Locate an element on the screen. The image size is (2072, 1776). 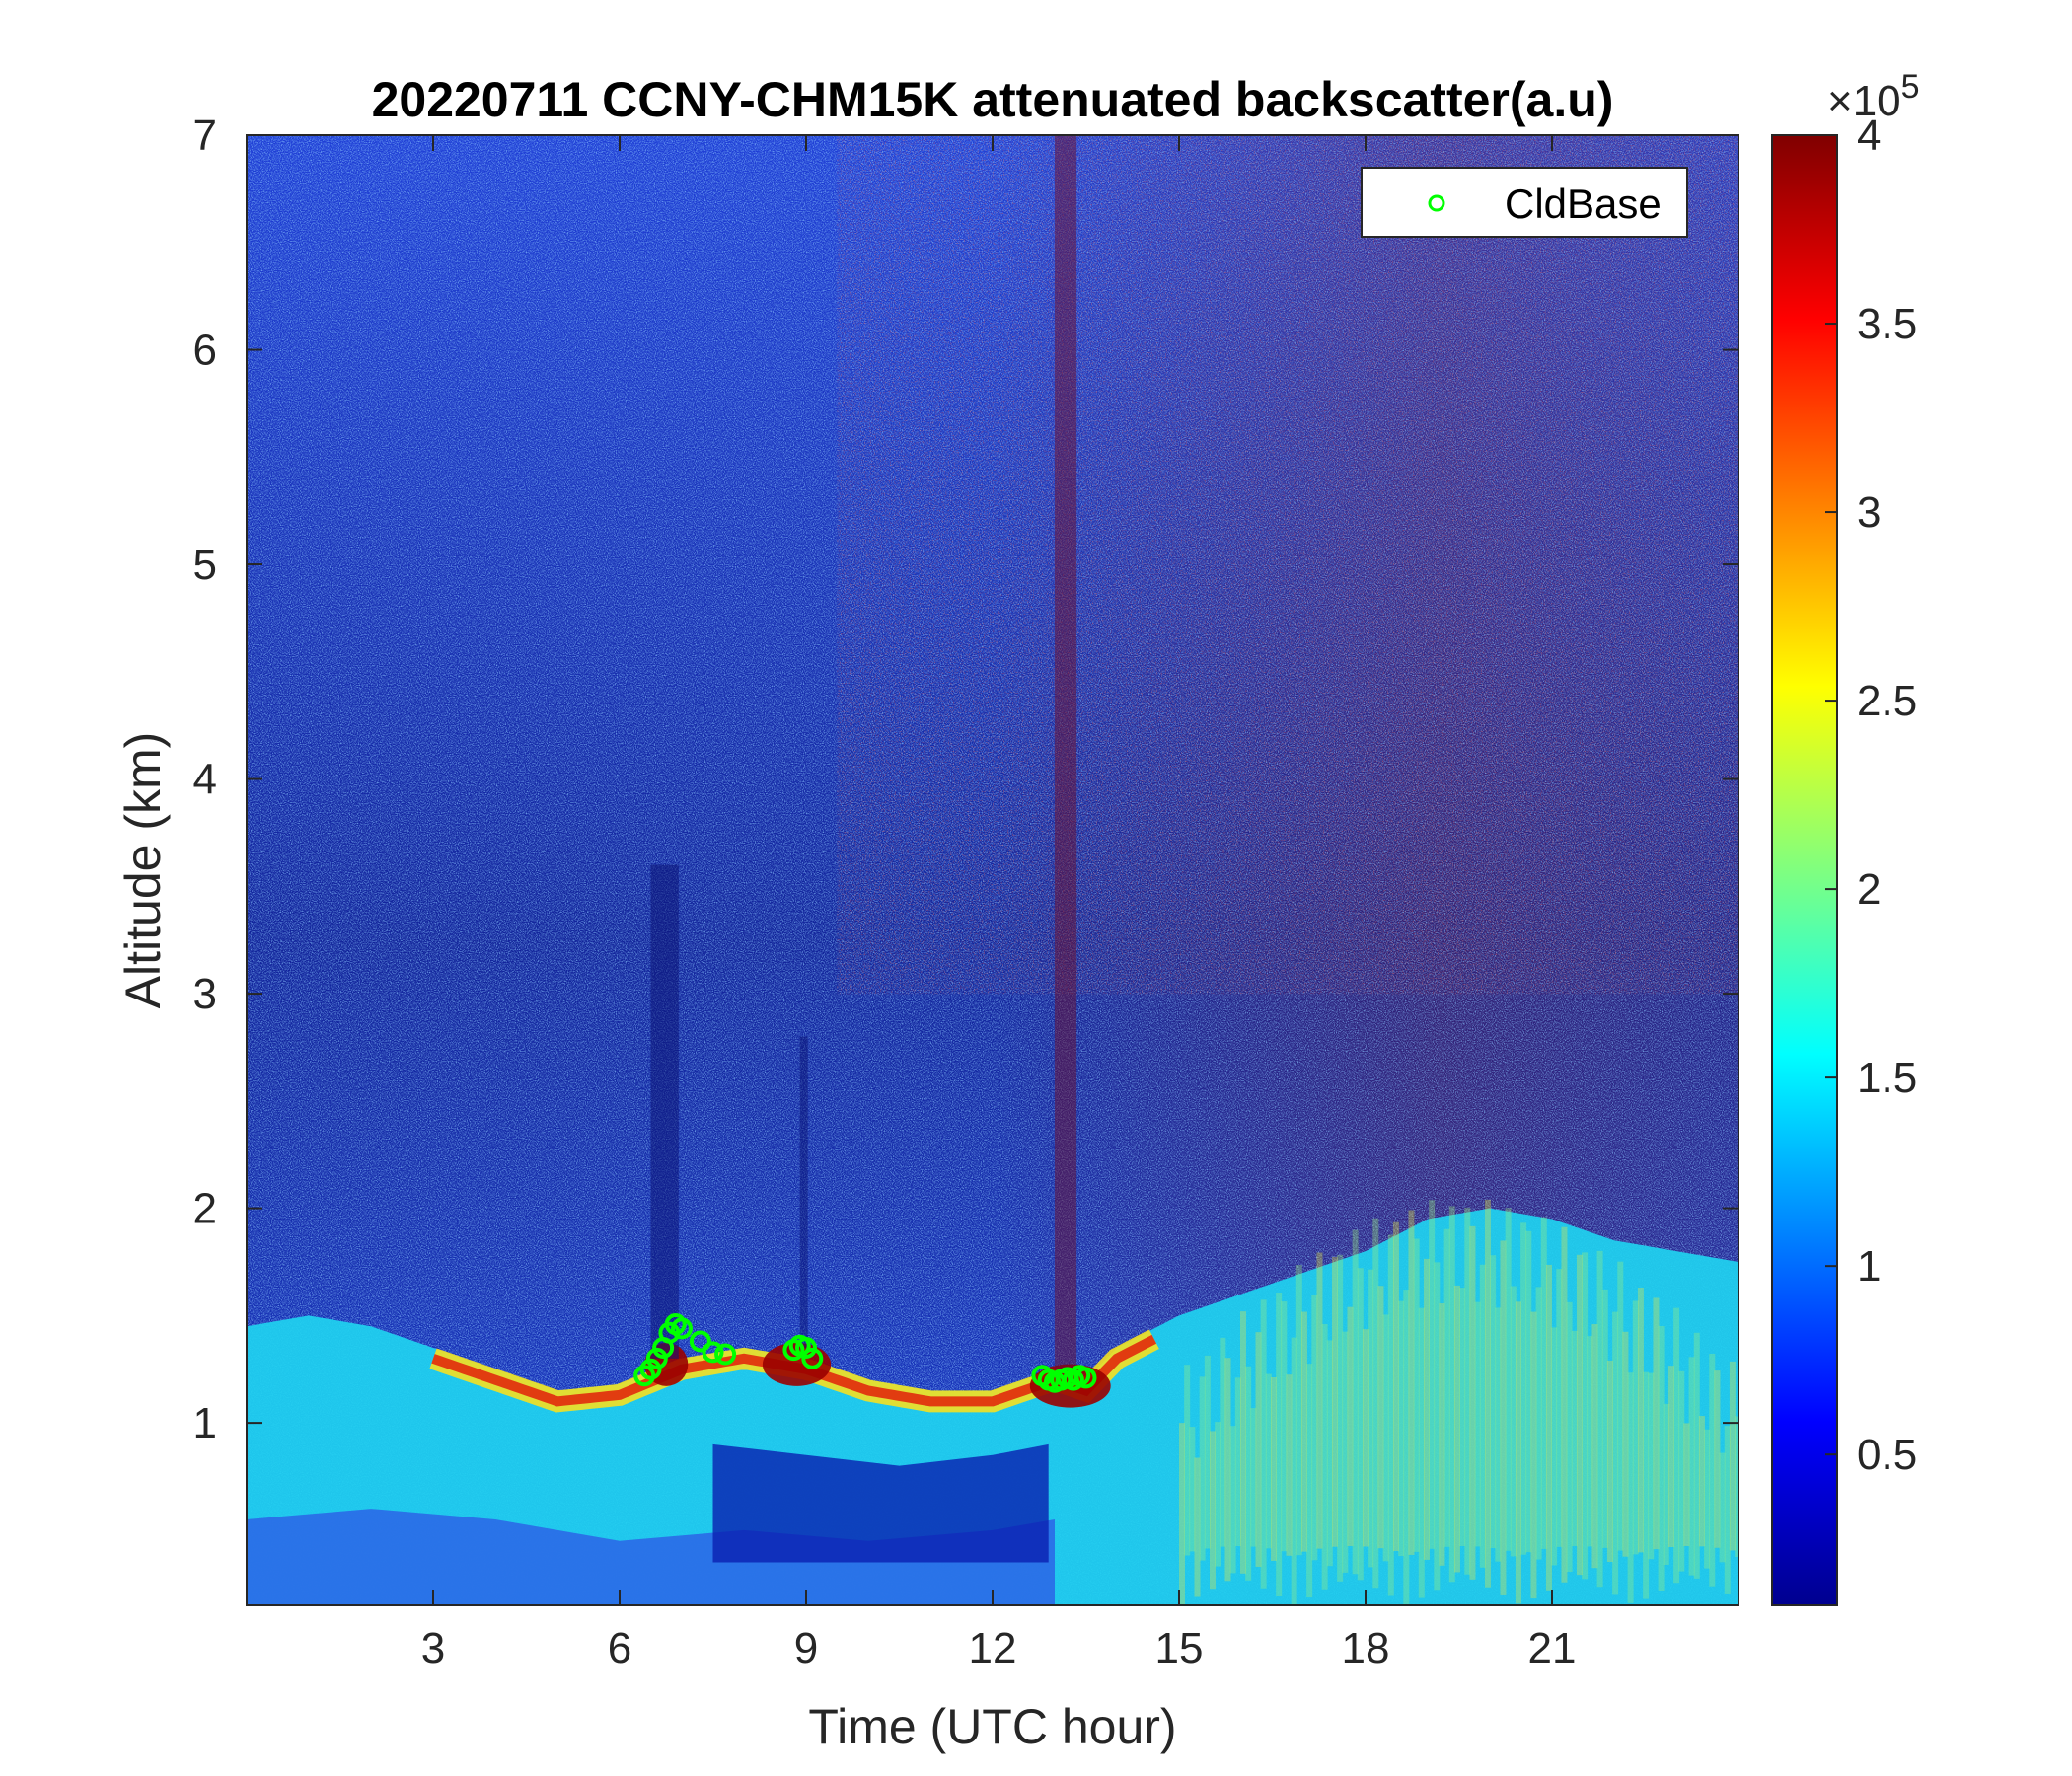
x-tick-label: 3 is located at coordinates (433, 1648).